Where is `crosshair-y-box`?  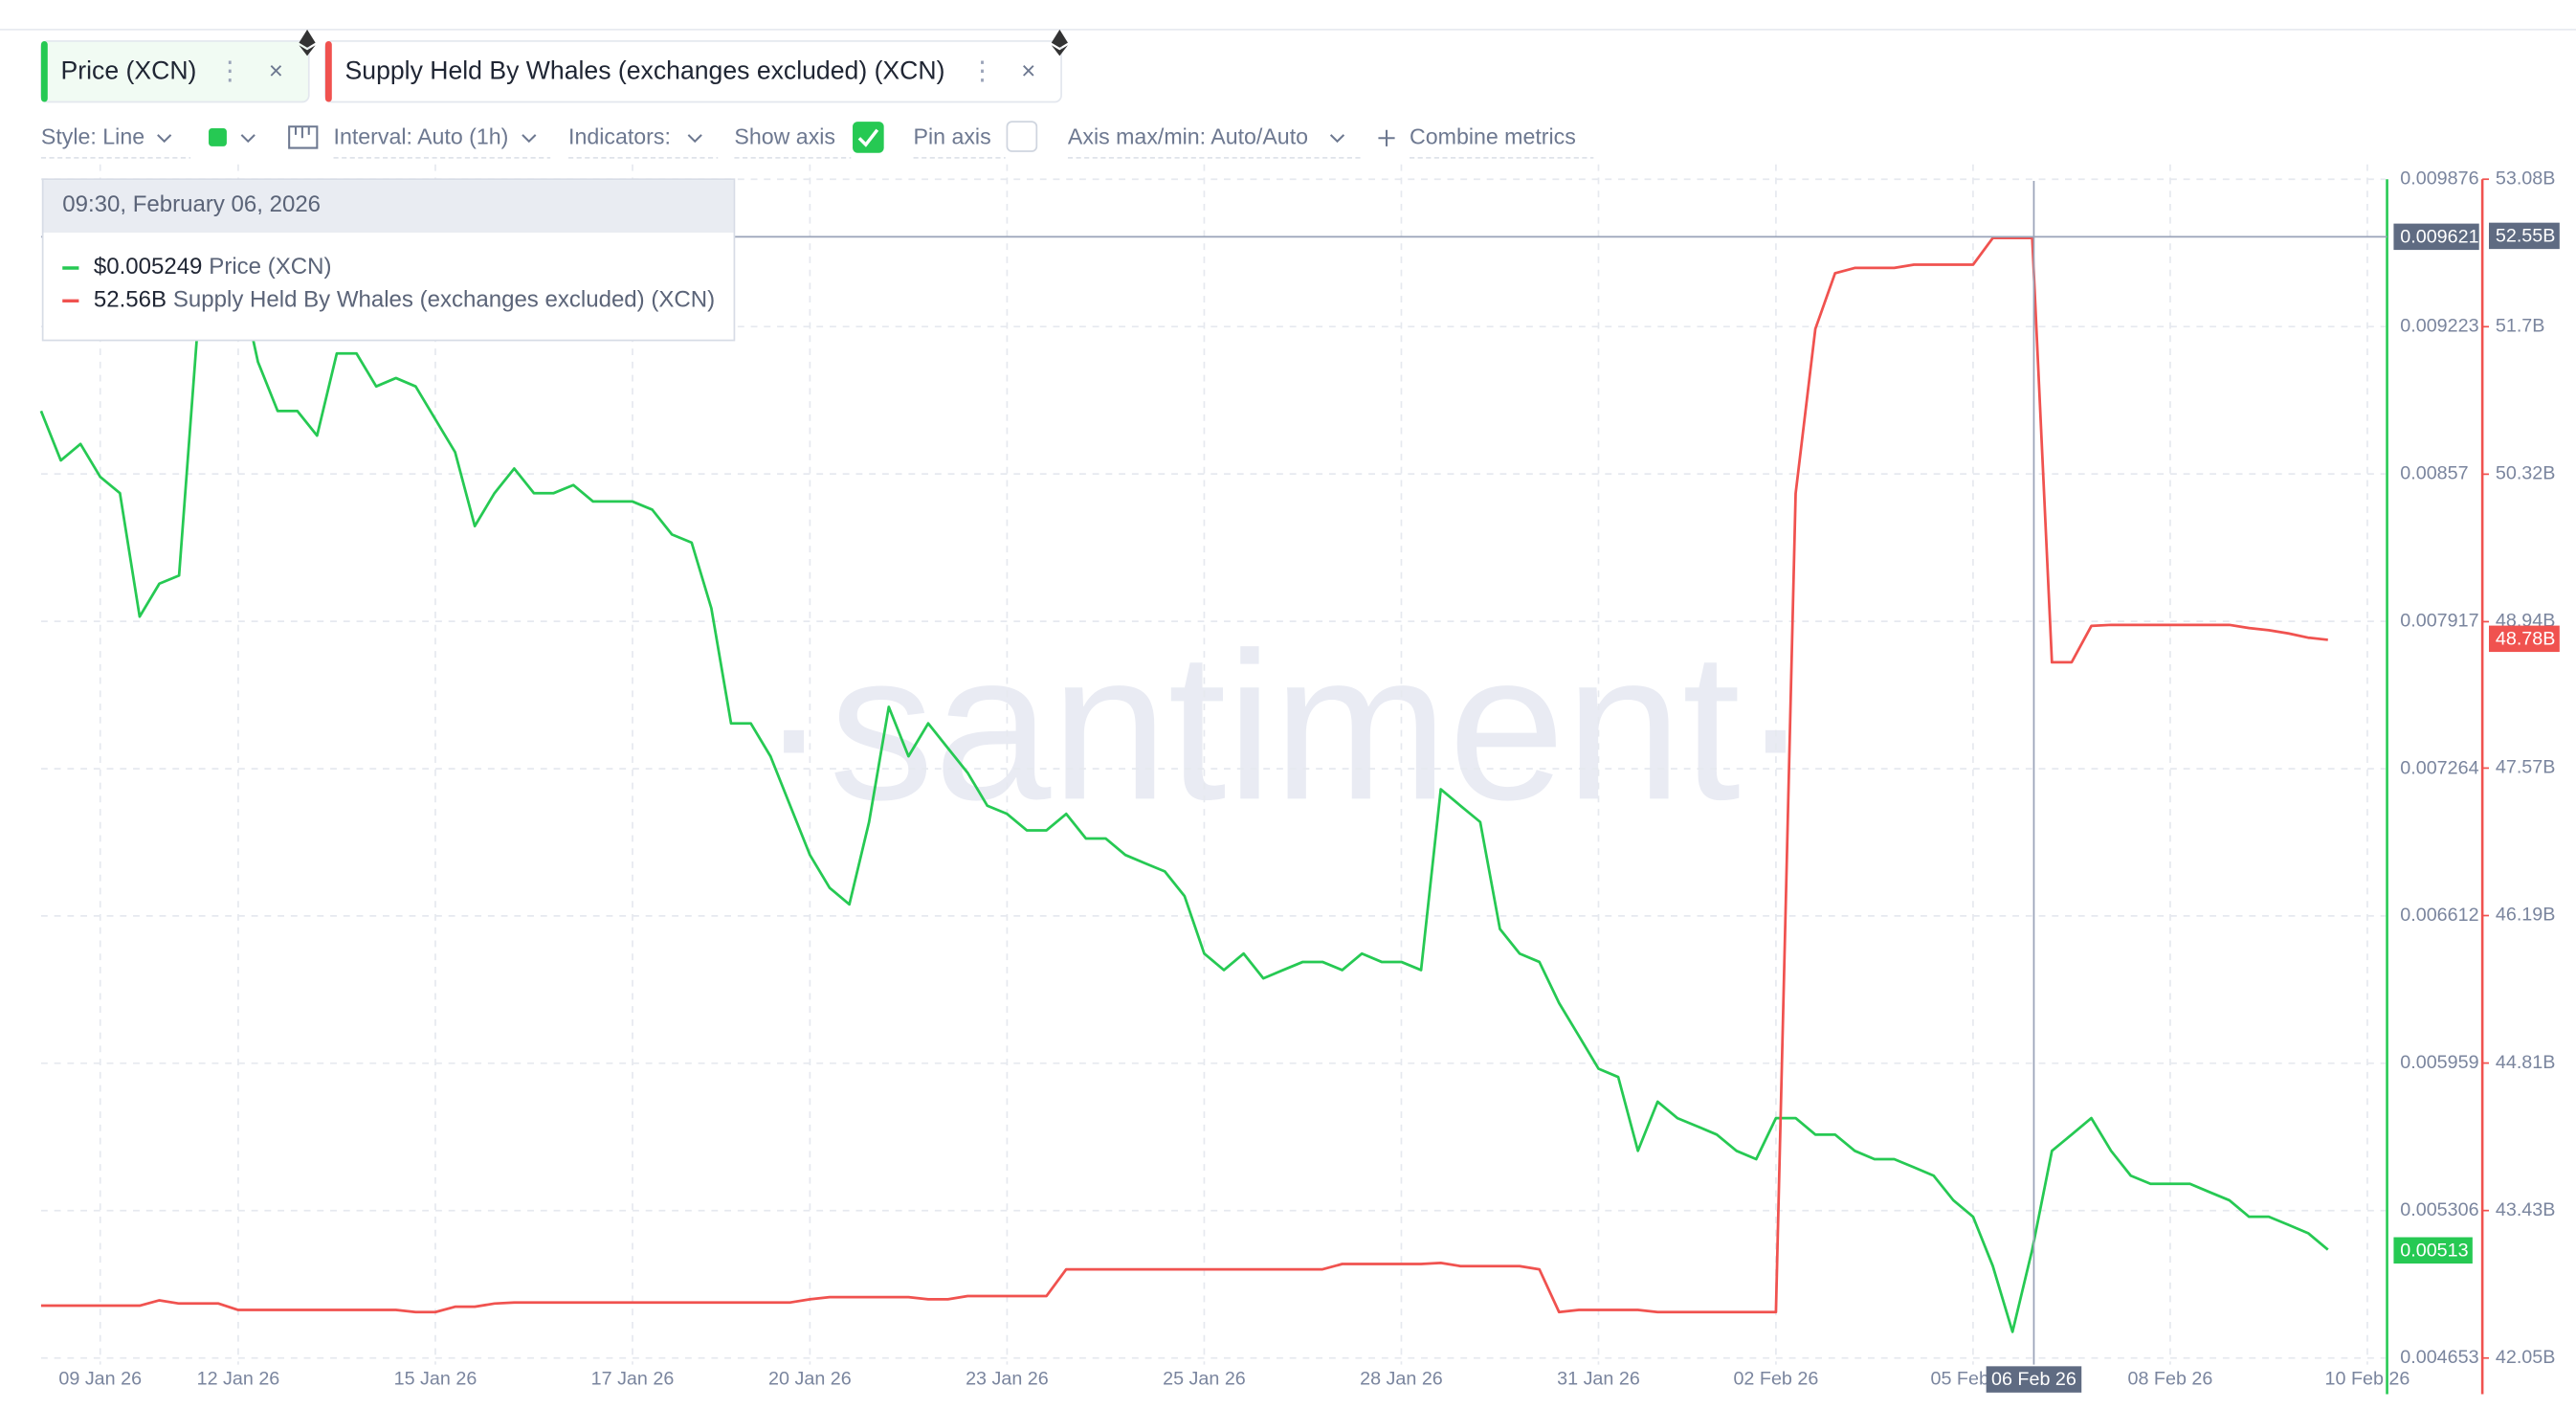
crosshair-y-box is located at coordinates (2436, 237).